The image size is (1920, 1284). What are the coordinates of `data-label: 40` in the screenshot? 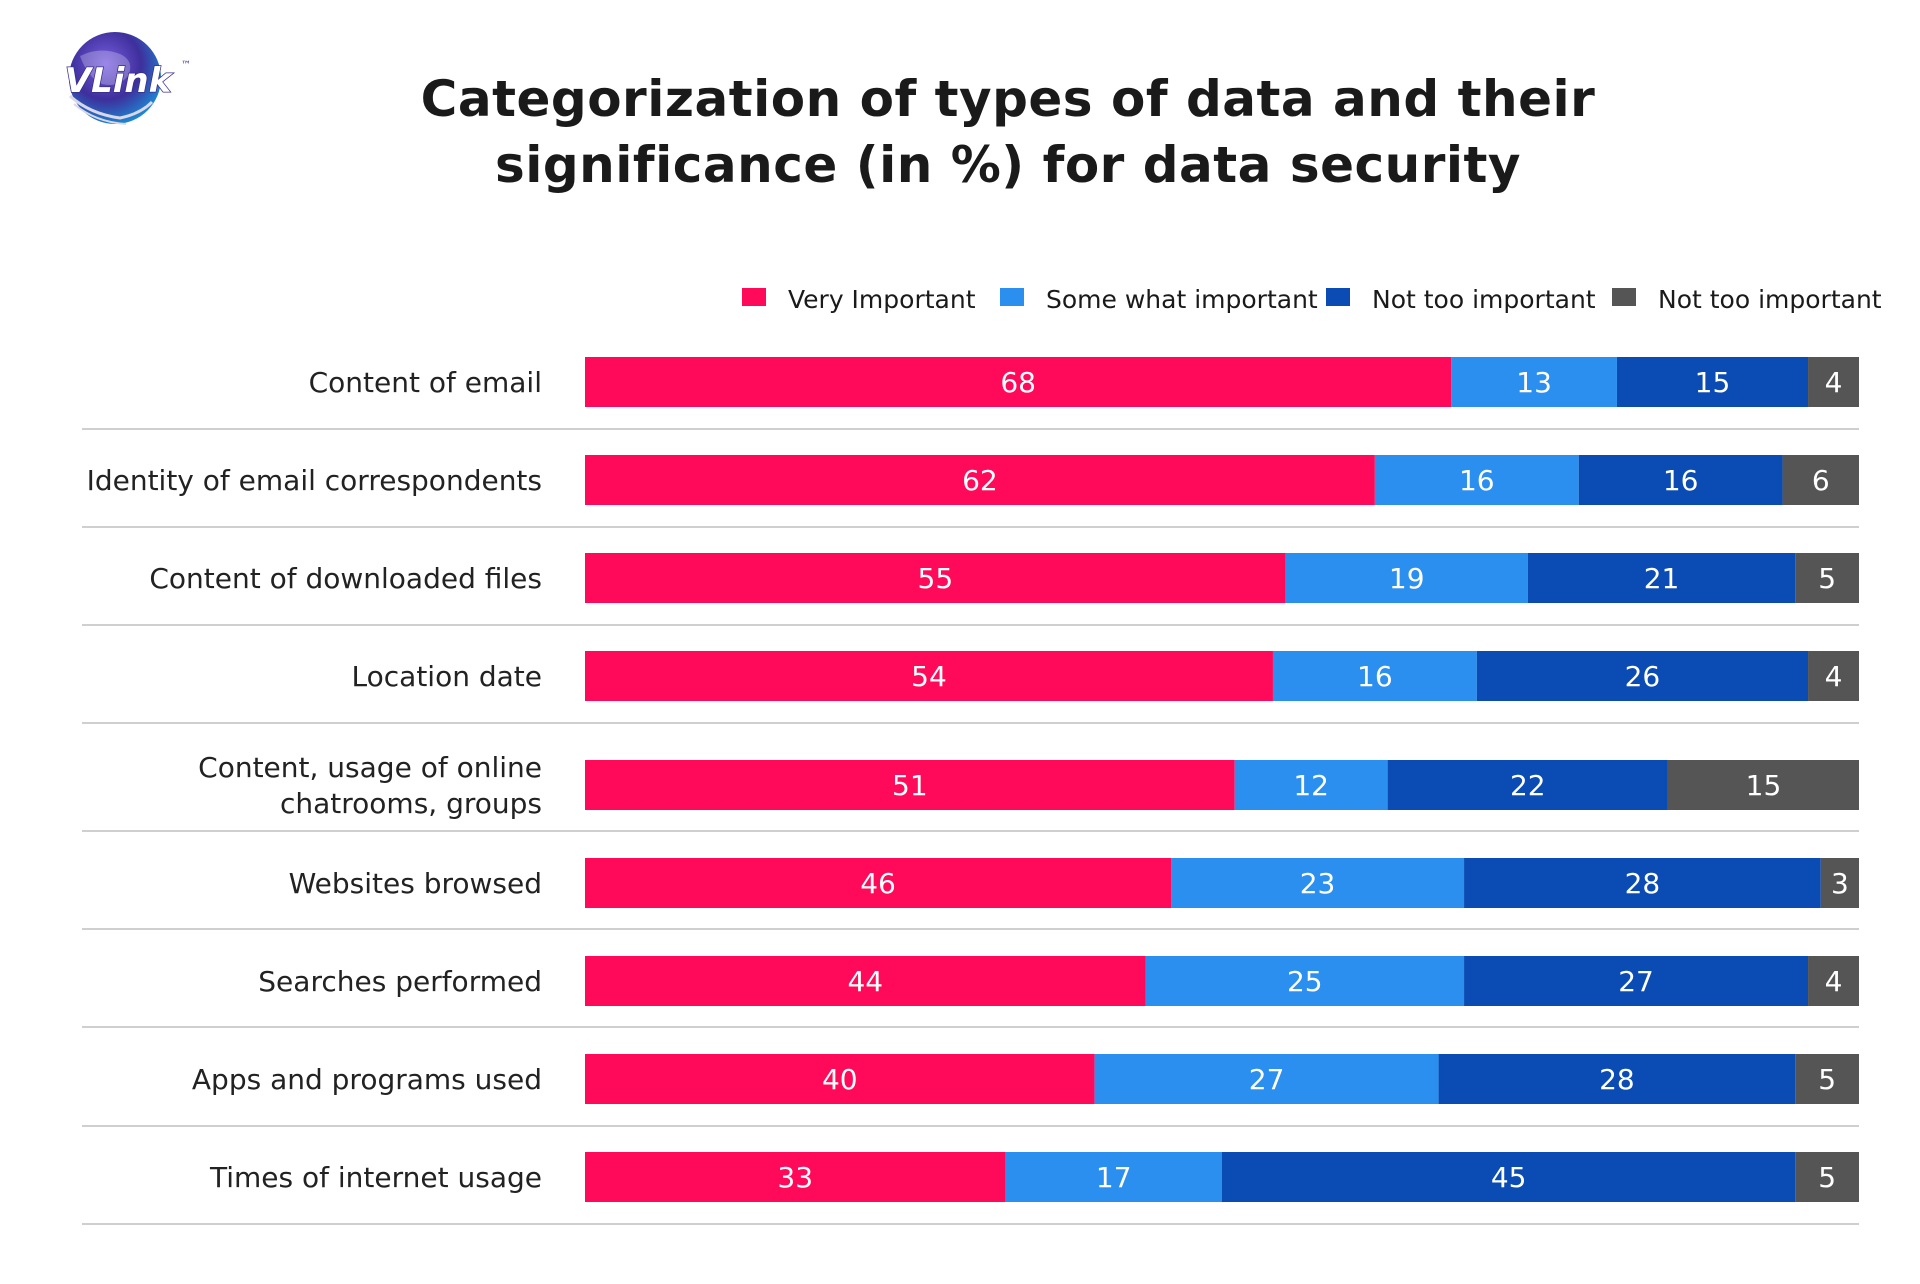 It's located at (840, 1079).